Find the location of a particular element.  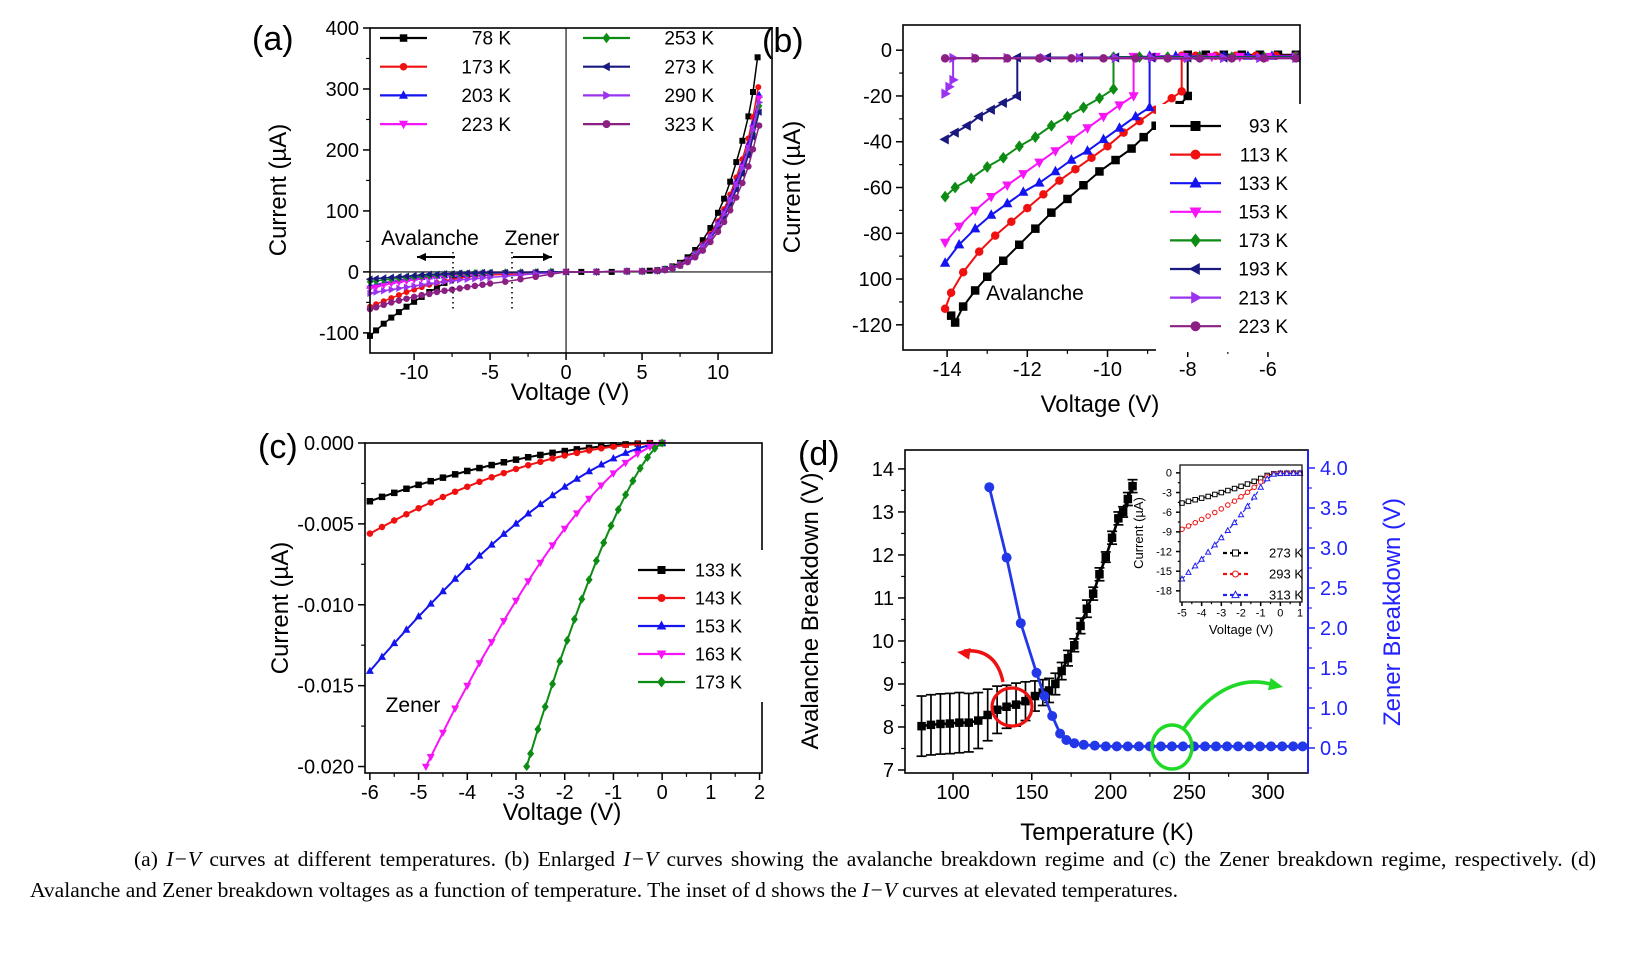

series-313-K is located at coordinates (1241, 525).